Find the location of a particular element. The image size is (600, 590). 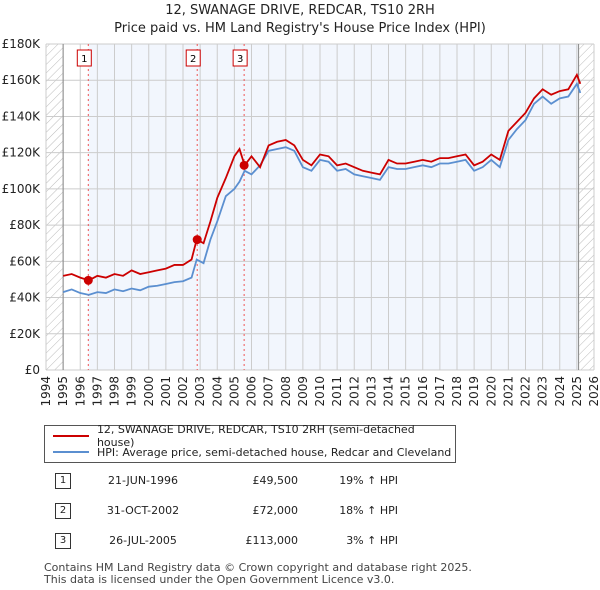

x-tick-label: 2016 is located at coordinates (423, 391).